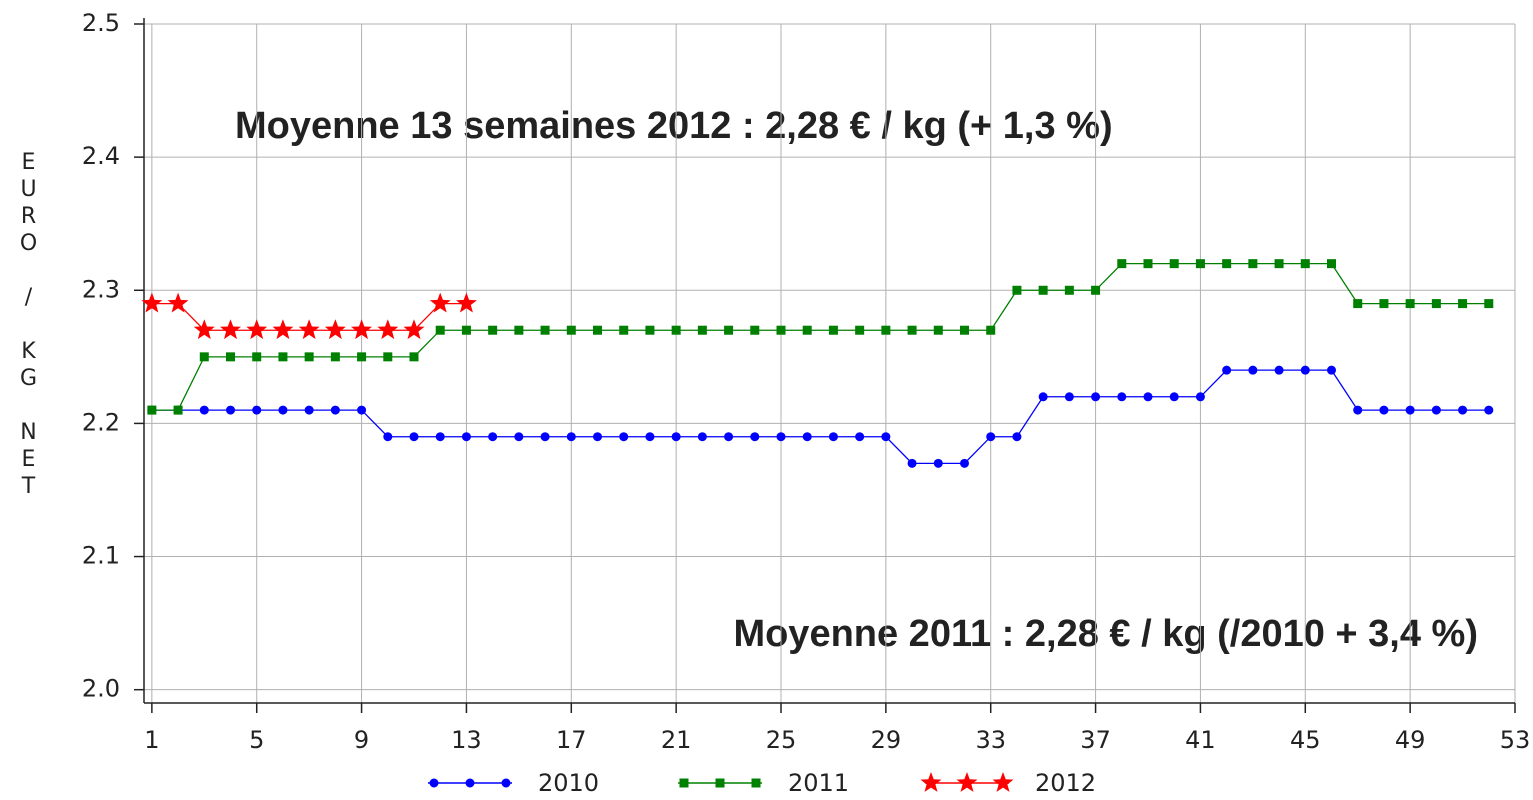  What do you see at coordinates (101, 23) in the screenshot?
I see `y-tick-label: 2.5` at bounding box center [101, 23].